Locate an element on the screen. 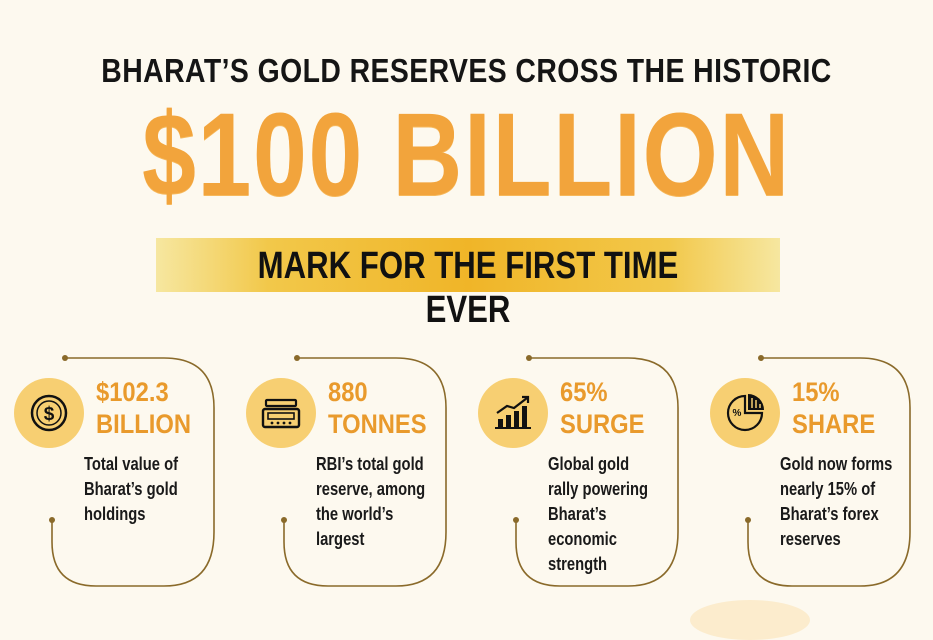  decorative-glow is located at coordinates (750, 620).